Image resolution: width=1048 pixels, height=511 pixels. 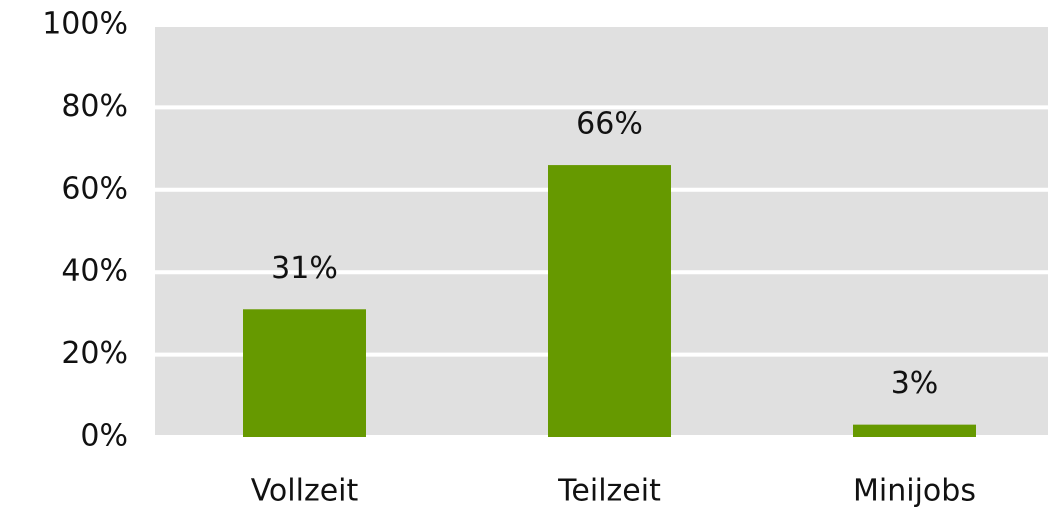 I want to click on y-tick-label: 0%, so click(x=104, y=436).